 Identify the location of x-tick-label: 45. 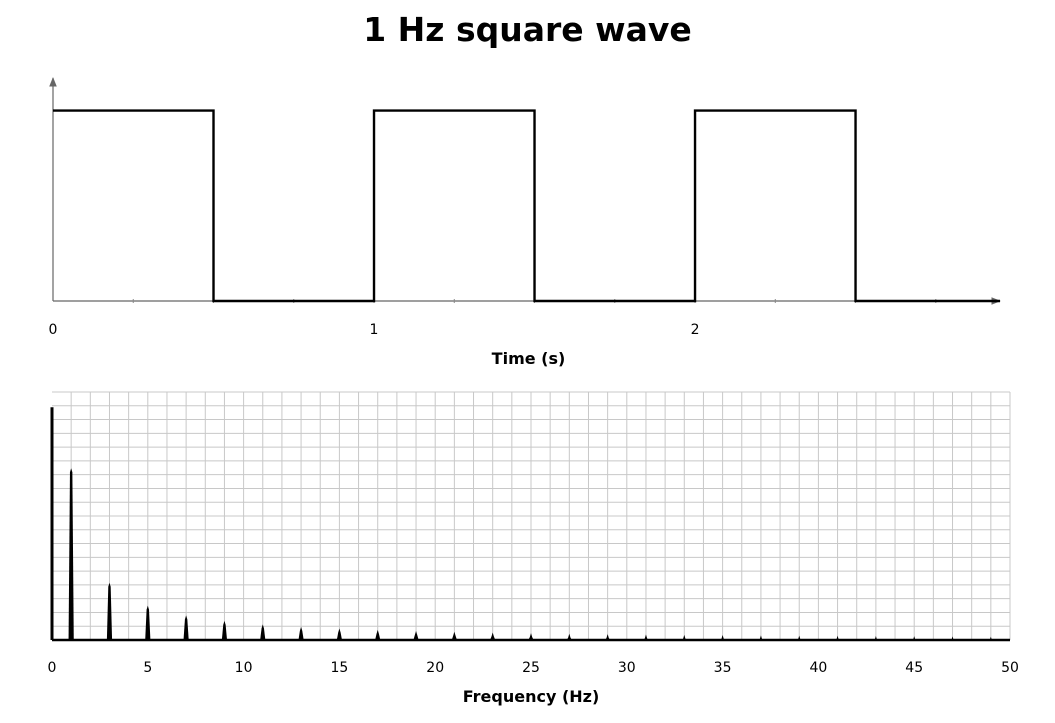
(914, 668).